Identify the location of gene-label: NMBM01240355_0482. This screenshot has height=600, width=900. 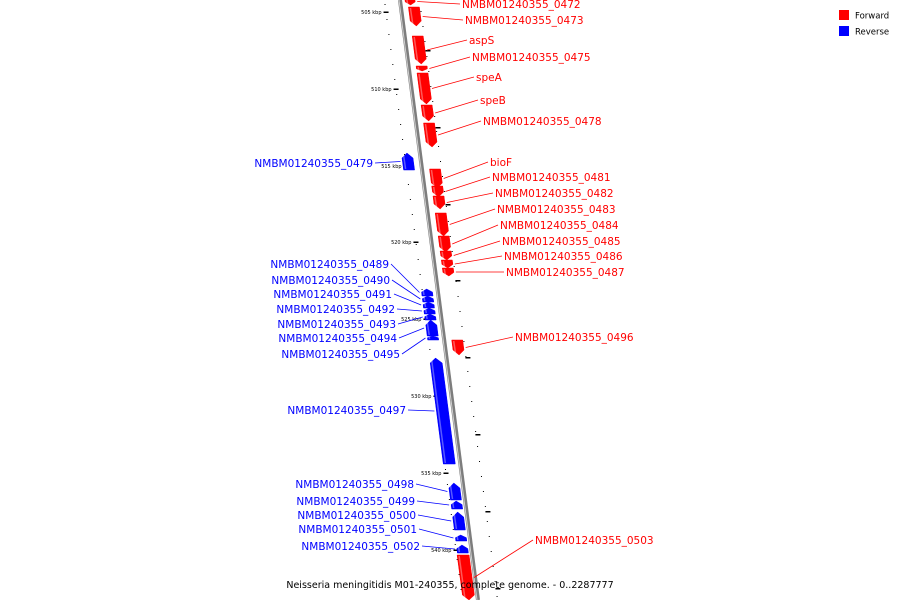
(554, 194).